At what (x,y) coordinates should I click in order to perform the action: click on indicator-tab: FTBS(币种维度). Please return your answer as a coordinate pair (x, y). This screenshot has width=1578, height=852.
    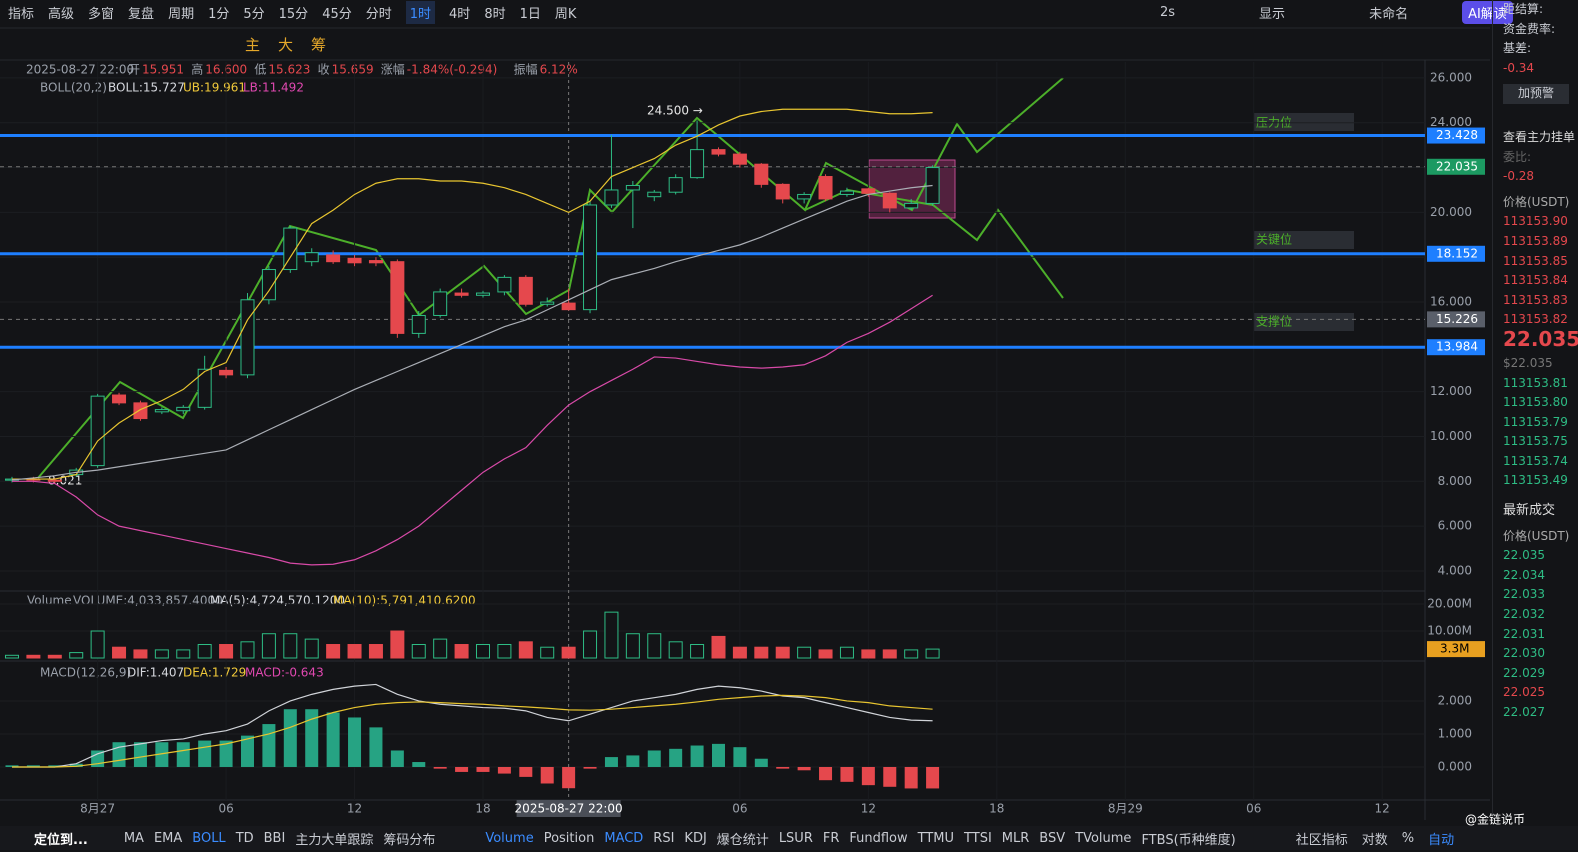
    Looking at the image, I should click on (1188, 840).